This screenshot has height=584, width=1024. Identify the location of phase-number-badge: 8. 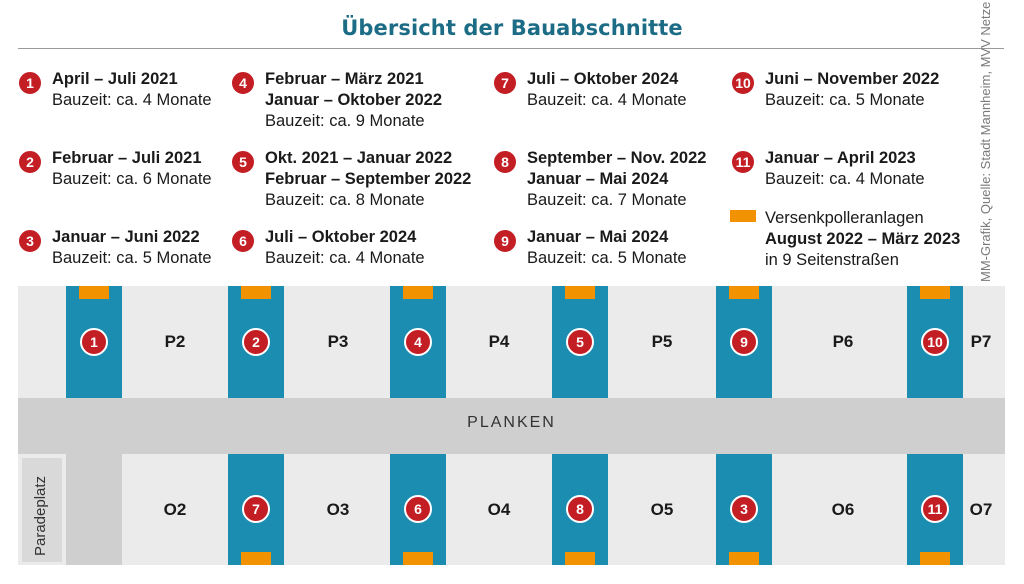
(505, 162).